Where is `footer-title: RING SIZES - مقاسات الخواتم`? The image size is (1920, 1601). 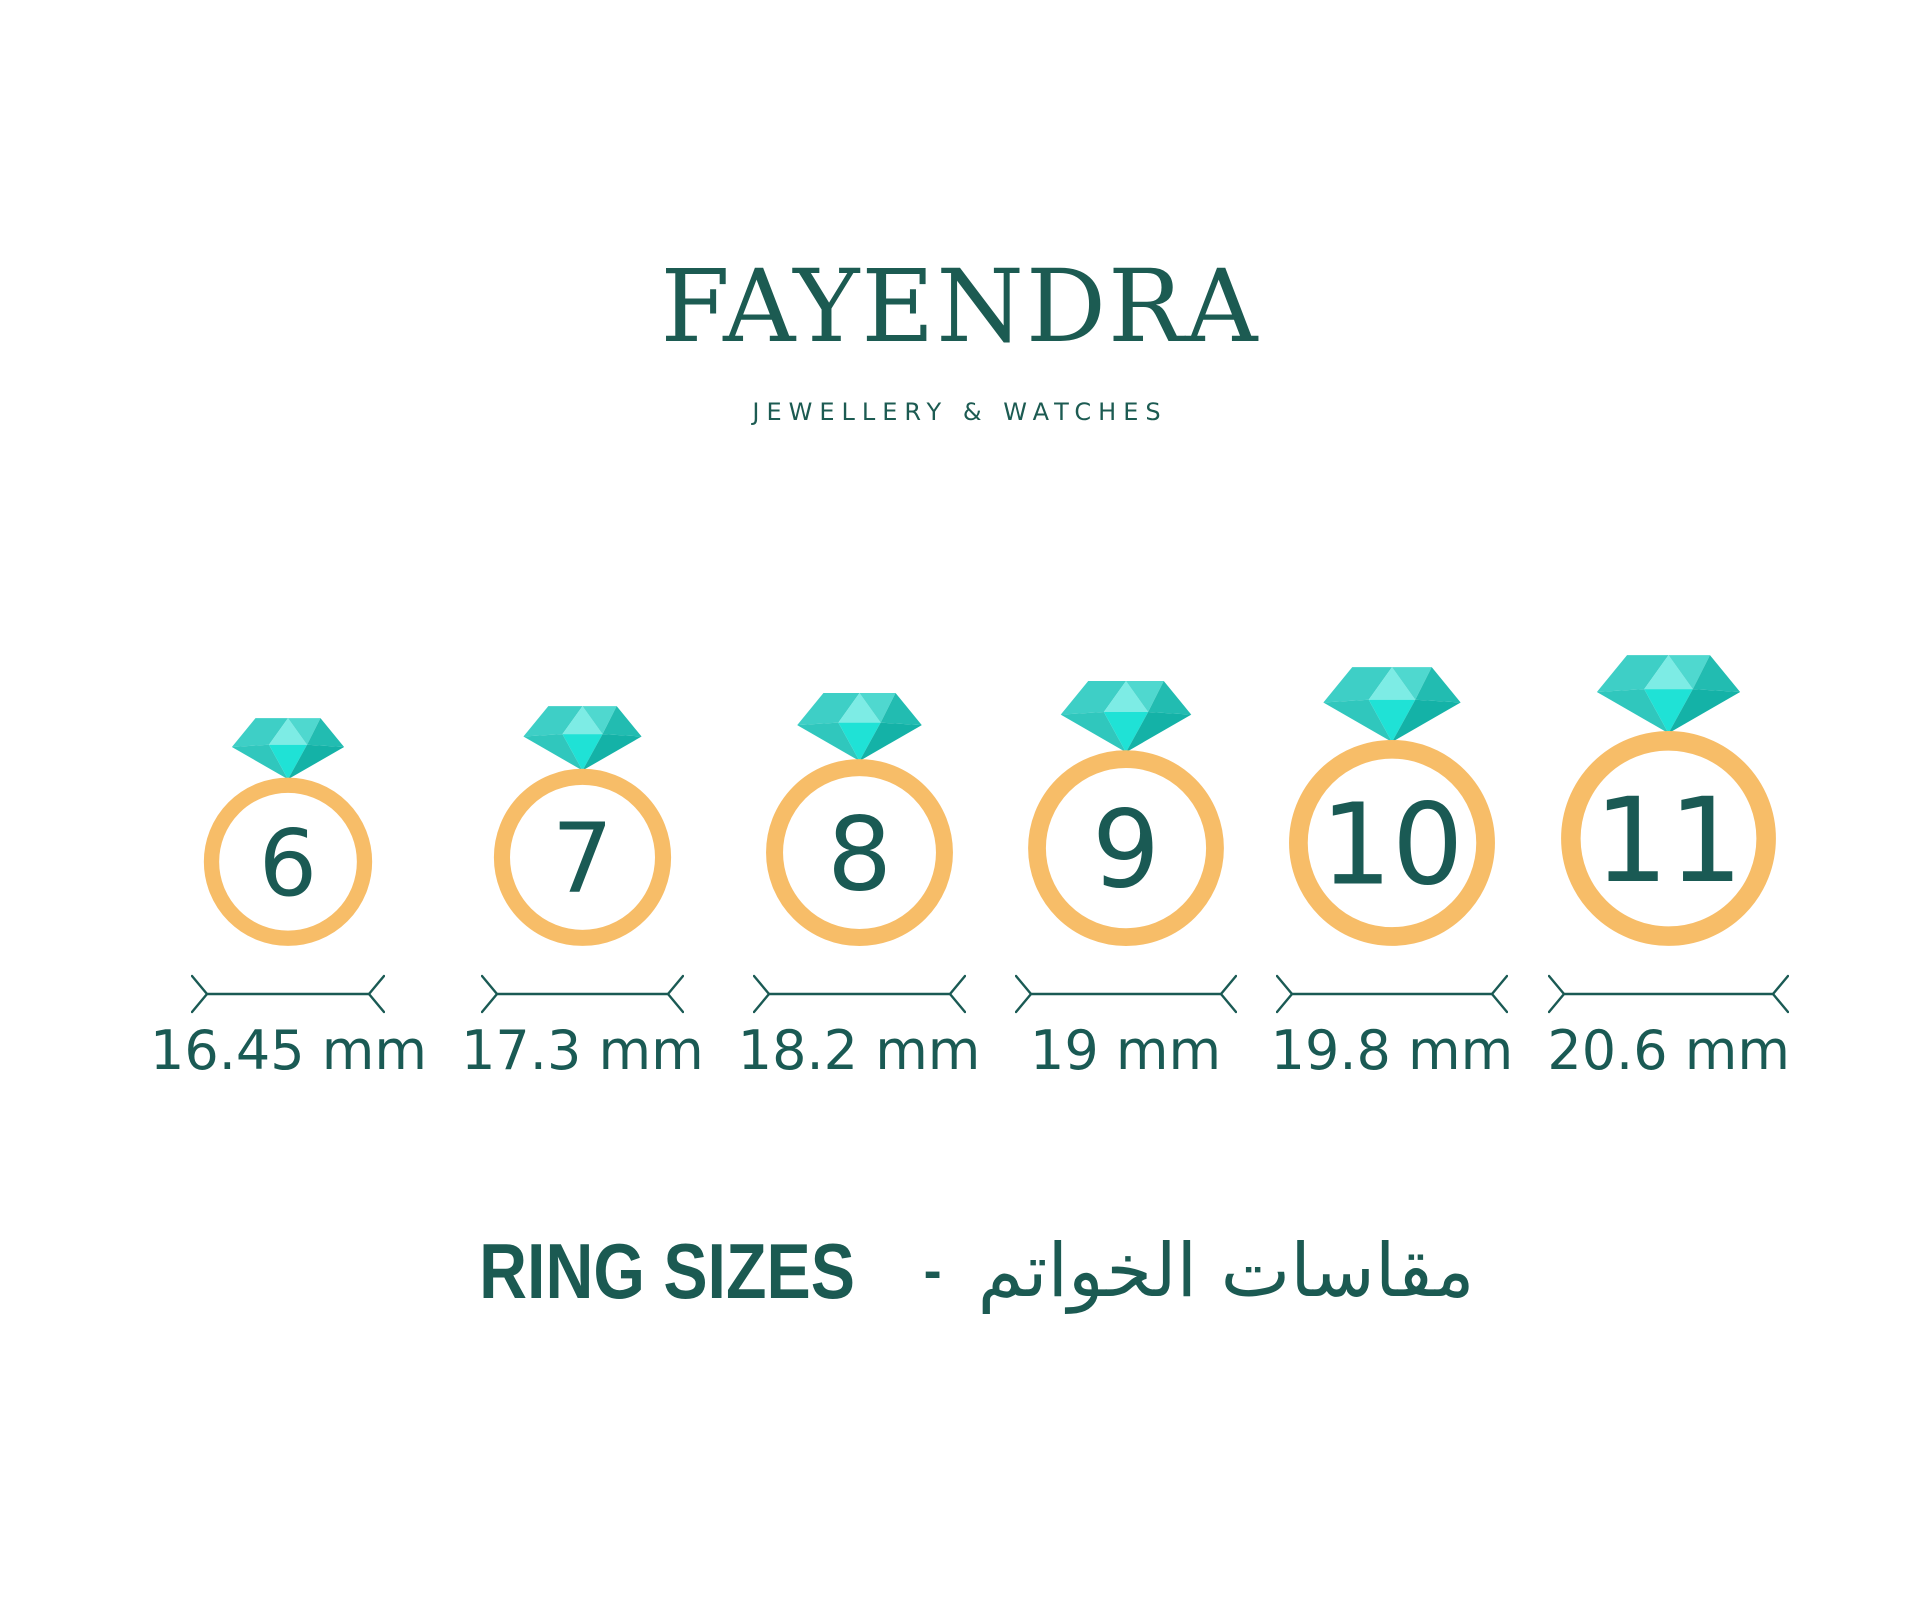 footer-title: RING SIZES - مقاسات الخواتم is located at coordinates (960, 1271).